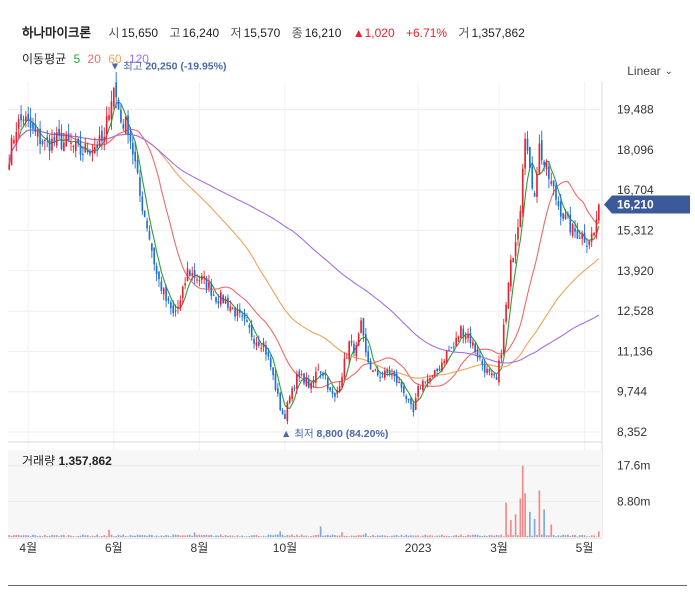 This screenshot has width=695, height=592. Describe the element at coordinates (635, 271) in the screenshot. I see `y-tick-label: 13,920` at that location.